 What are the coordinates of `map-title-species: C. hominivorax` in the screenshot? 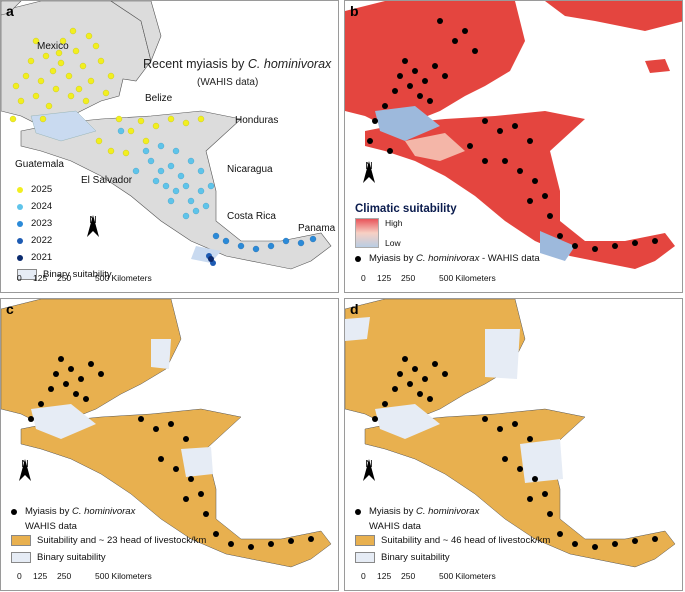 It's located at (289, 64).